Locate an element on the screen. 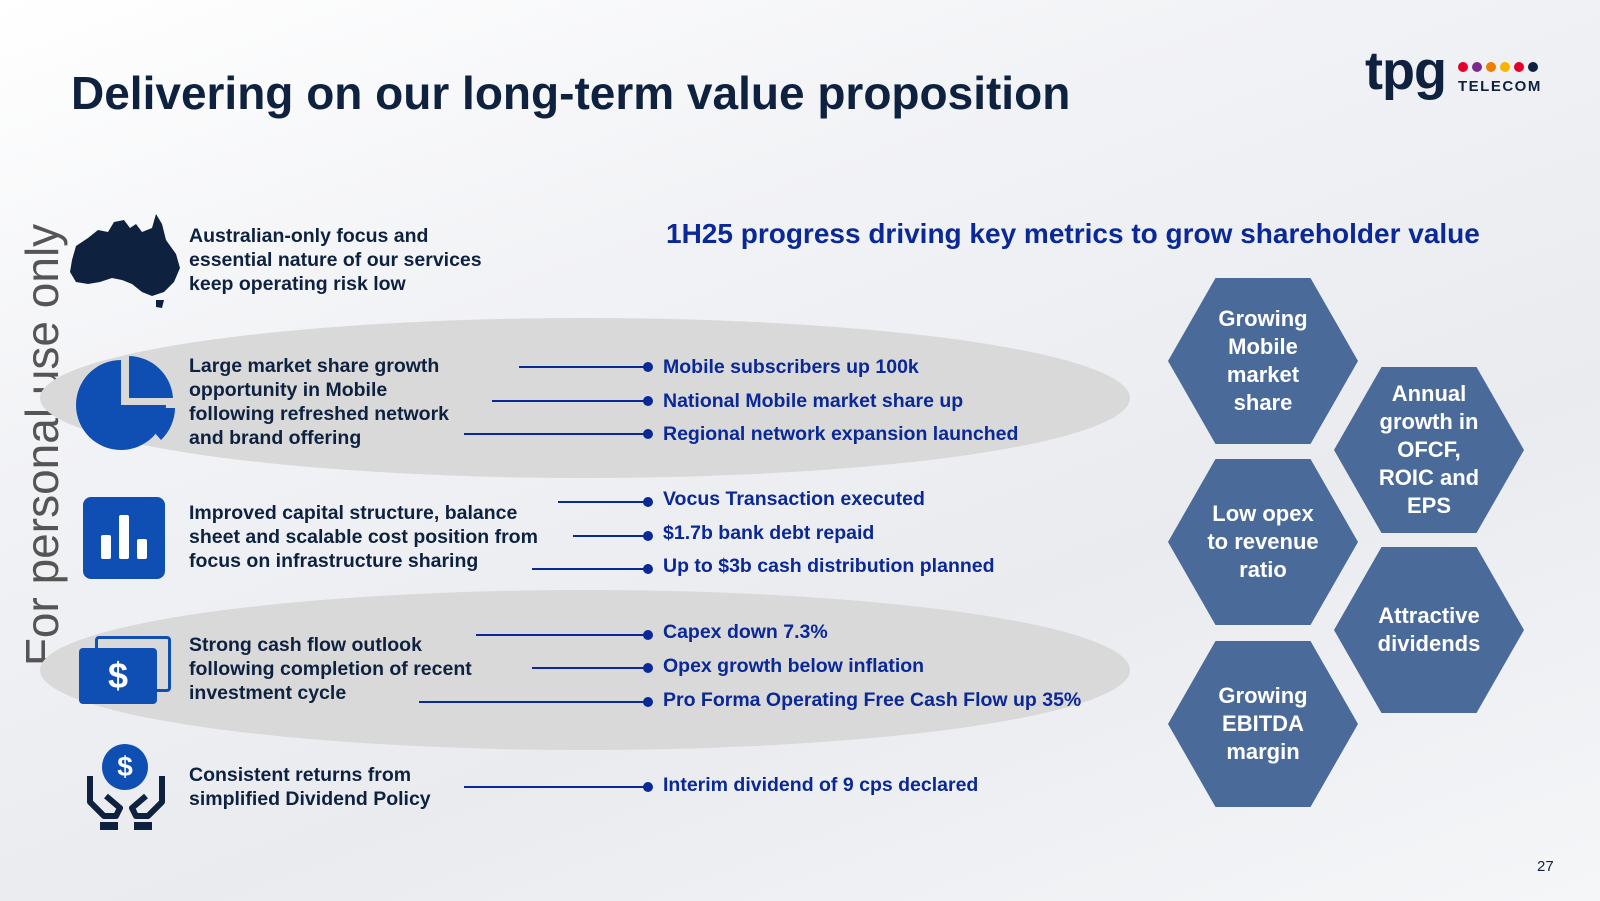  hexagon-opex-ratio: Low opex to revenue ratio is located at coordinates (1263, 542).